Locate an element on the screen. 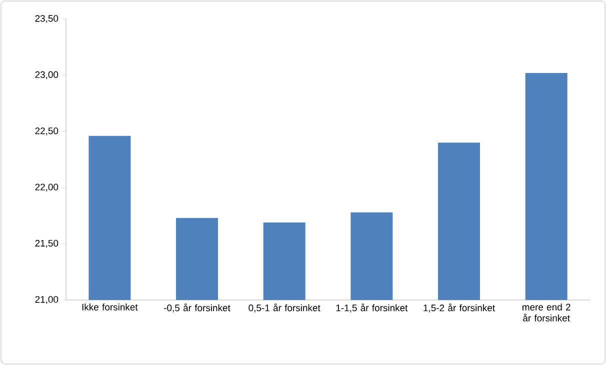 The height and width of the screenshot is (365, 606). x-tick-label: Ikke forsinket is located at coordinates (110, 307).